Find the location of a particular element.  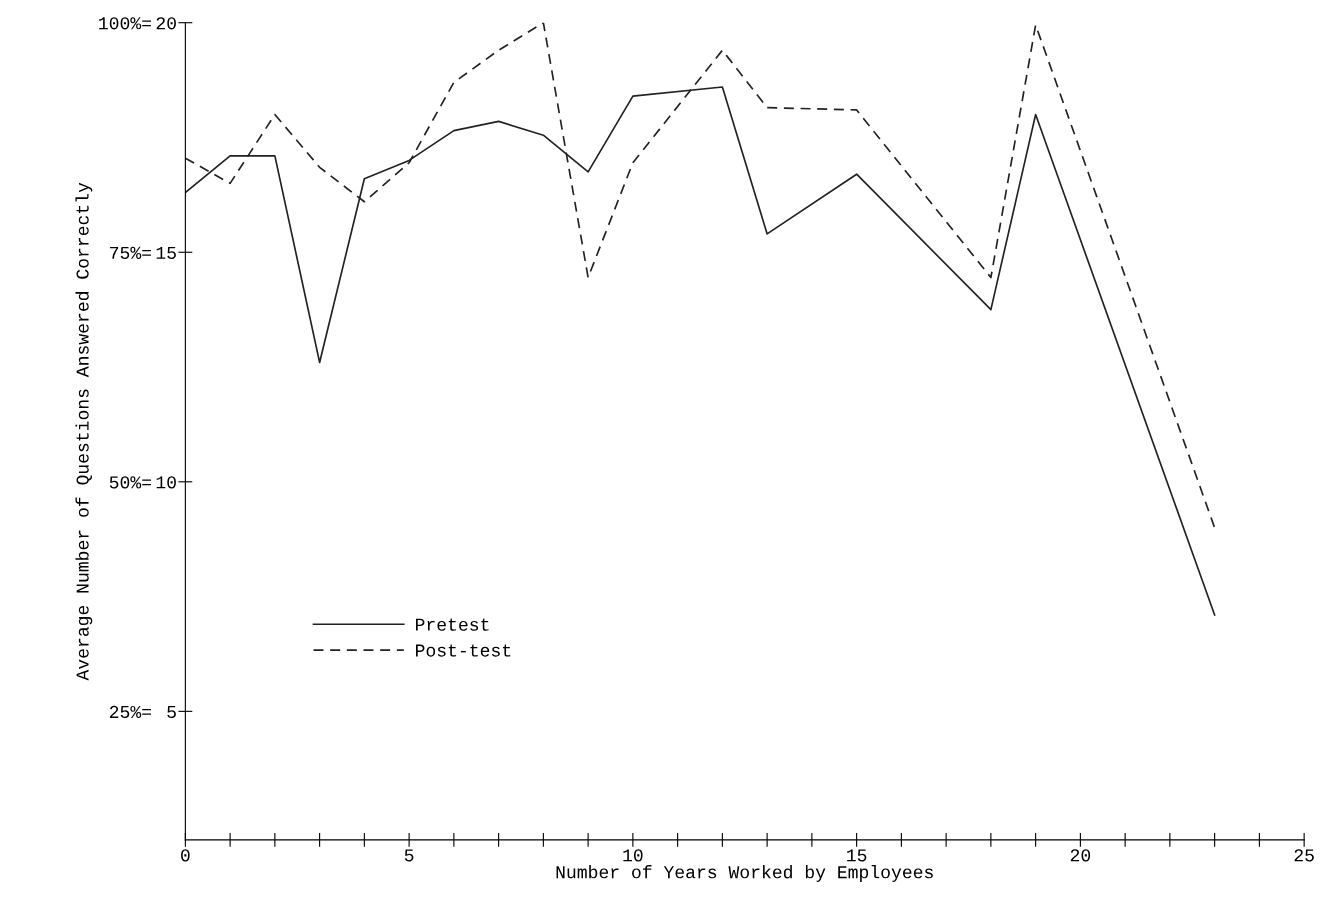

y2-tick-label: 75%= is located at coordinates (130, 252).